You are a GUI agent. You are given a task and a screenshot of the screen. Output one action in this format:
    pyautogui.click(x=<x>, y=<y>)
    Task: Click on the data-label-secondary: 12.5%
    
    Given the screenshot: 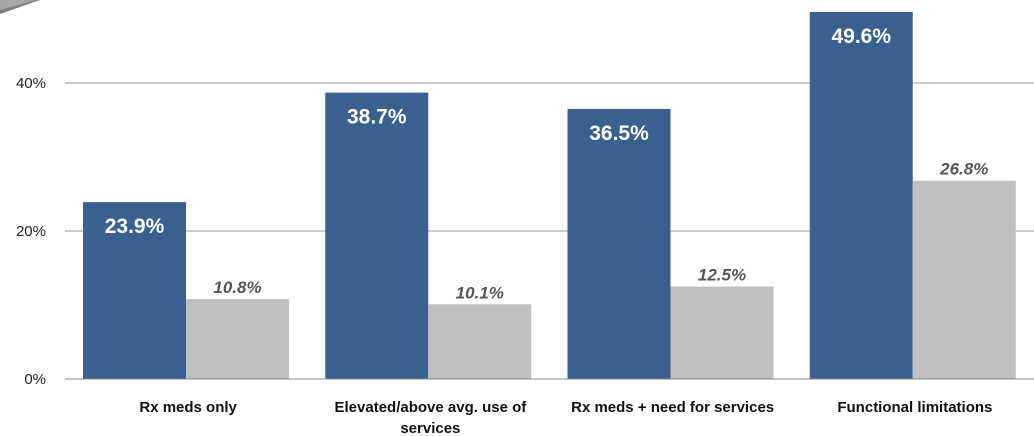 What is the action you would take?
    pyautogui.click(x=722, y=275)
    